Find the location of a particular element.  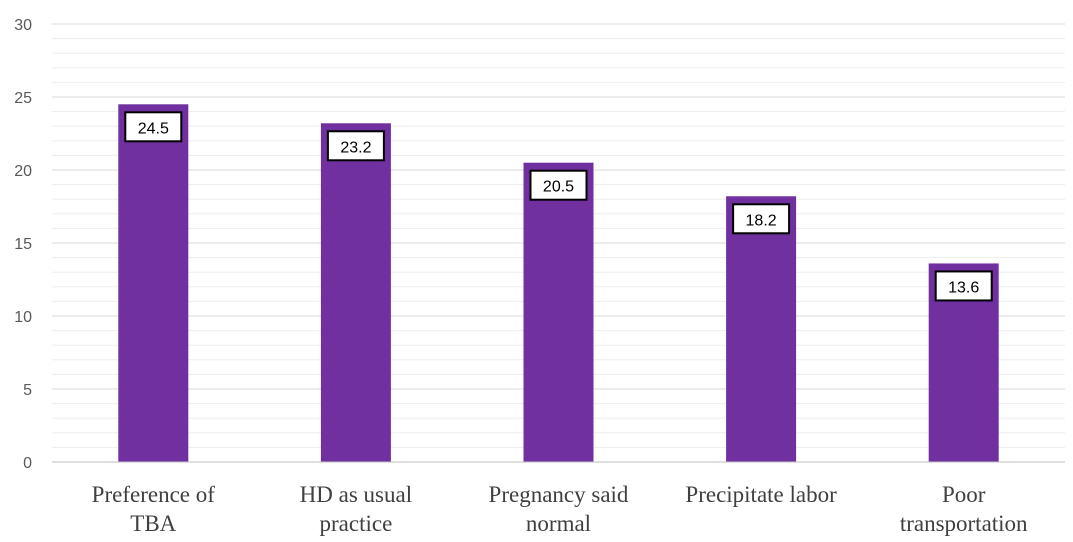

data-label: 20.5 is located at coordinates (558, 187).